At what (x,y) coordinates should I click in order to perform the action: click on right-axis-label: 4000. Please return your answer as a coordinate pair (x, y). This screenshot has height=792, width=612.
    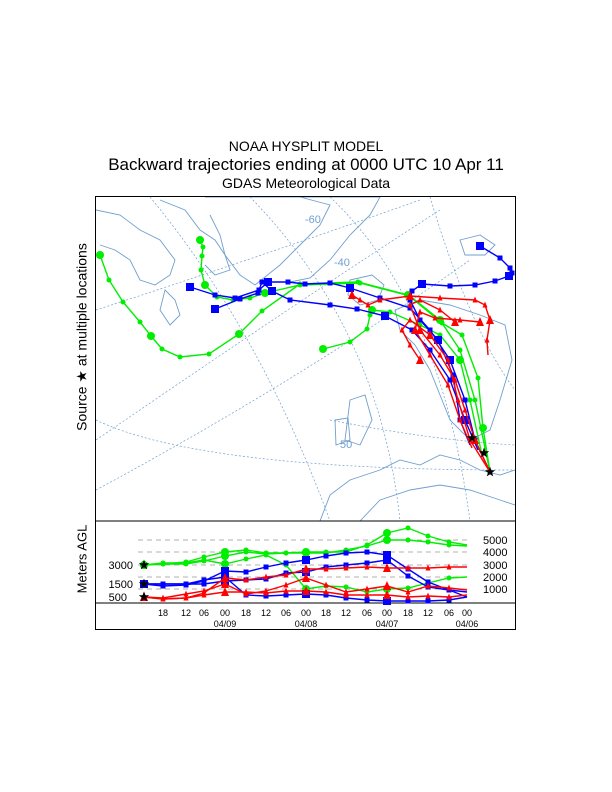
    Looking at the image, I should click on (495, 553).